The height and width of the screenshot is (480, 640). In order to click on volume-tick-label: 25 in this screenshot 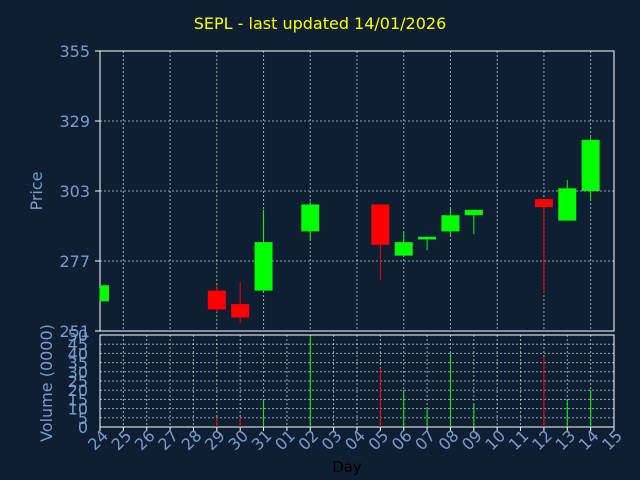, I will do `click(78, 381)`.